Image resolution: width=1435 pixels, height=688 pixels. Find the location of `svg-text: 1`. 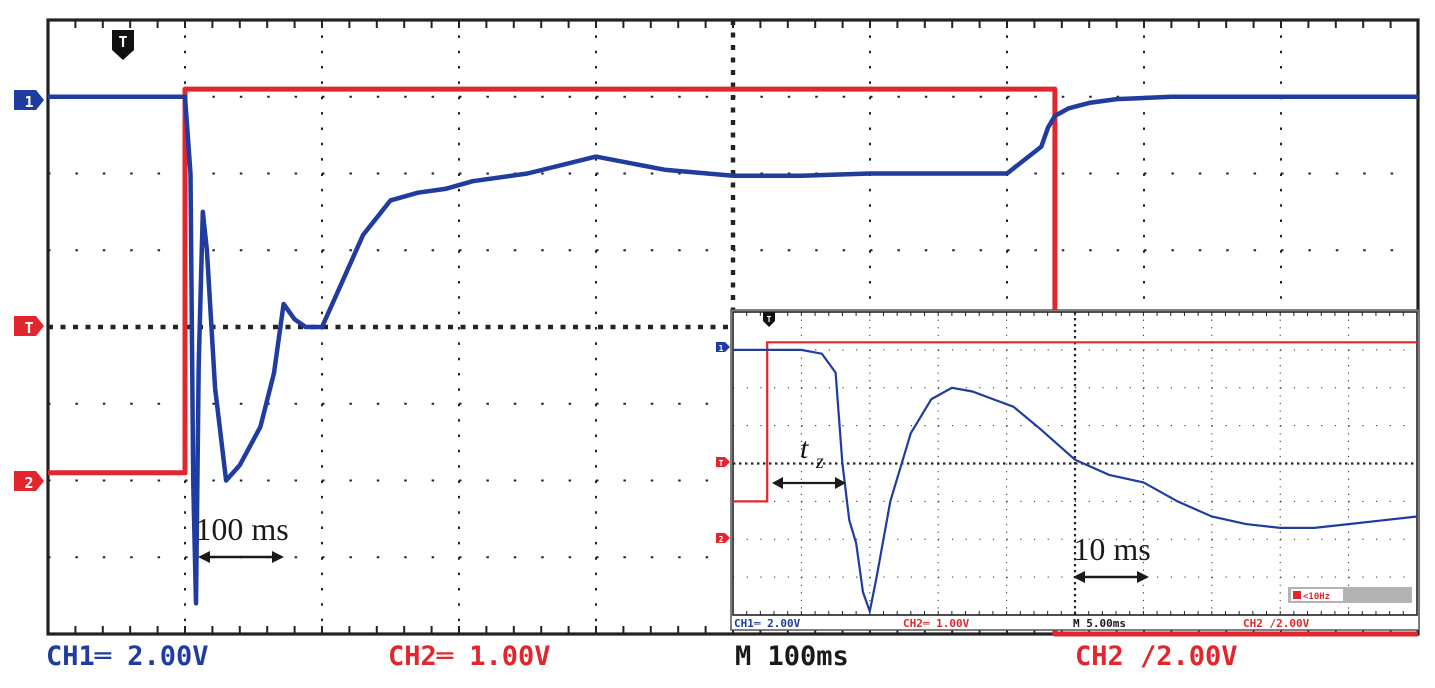

svg-text: 1 is located at coordinates (721, 348).